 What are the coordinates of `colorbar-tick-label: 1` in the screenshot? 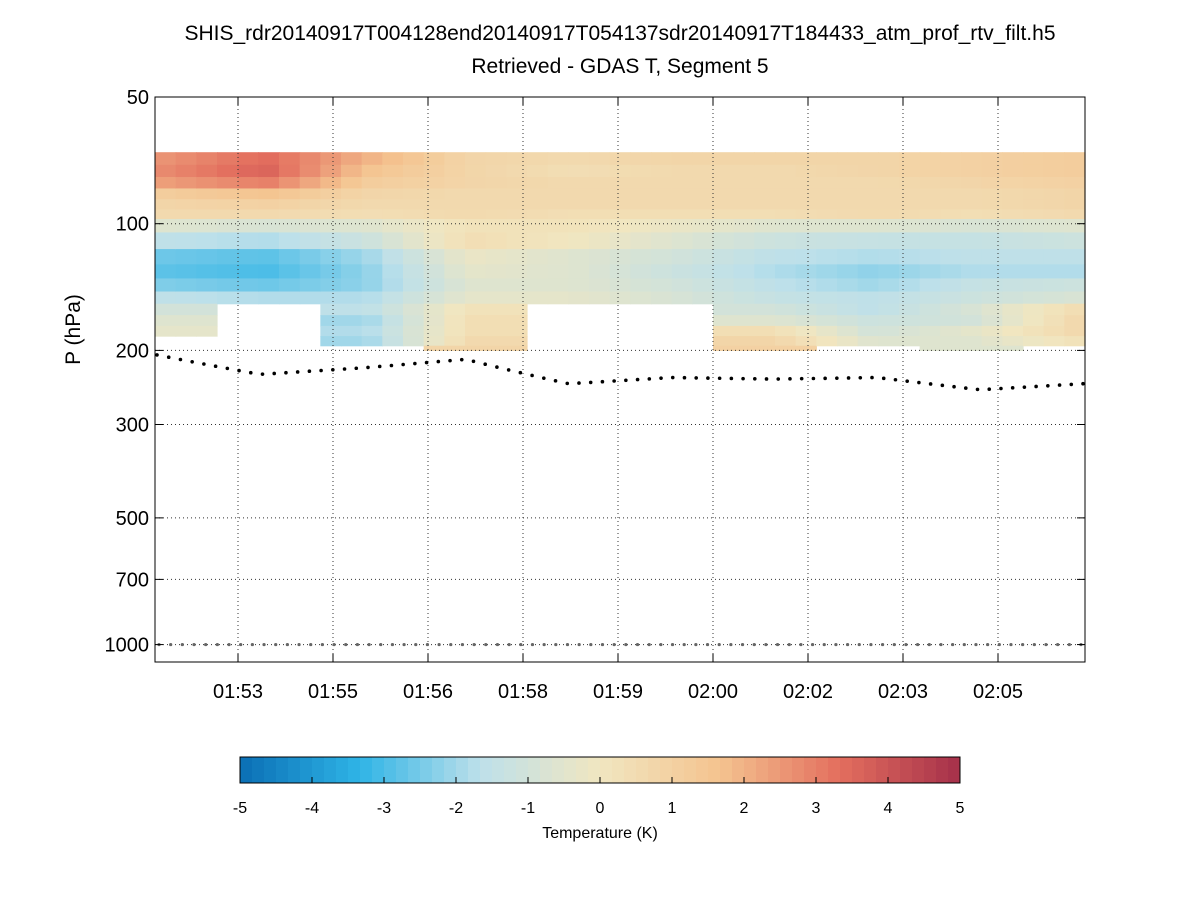 It's located at (672, 808).